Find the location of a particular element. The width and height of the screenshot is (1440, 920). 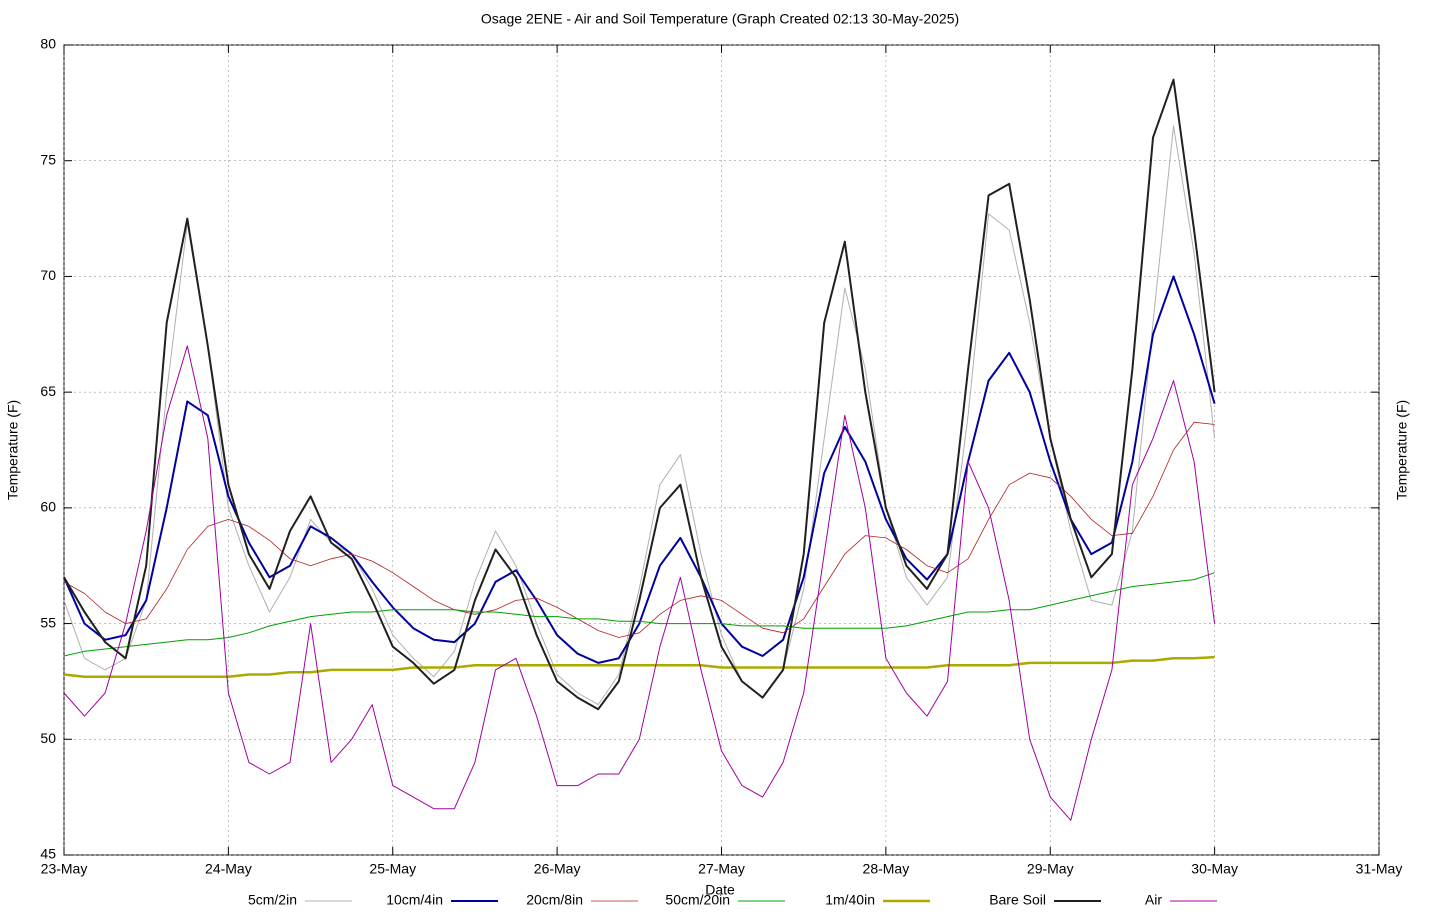

x-tick-label: 24-May is located at coordinates (228, 869).